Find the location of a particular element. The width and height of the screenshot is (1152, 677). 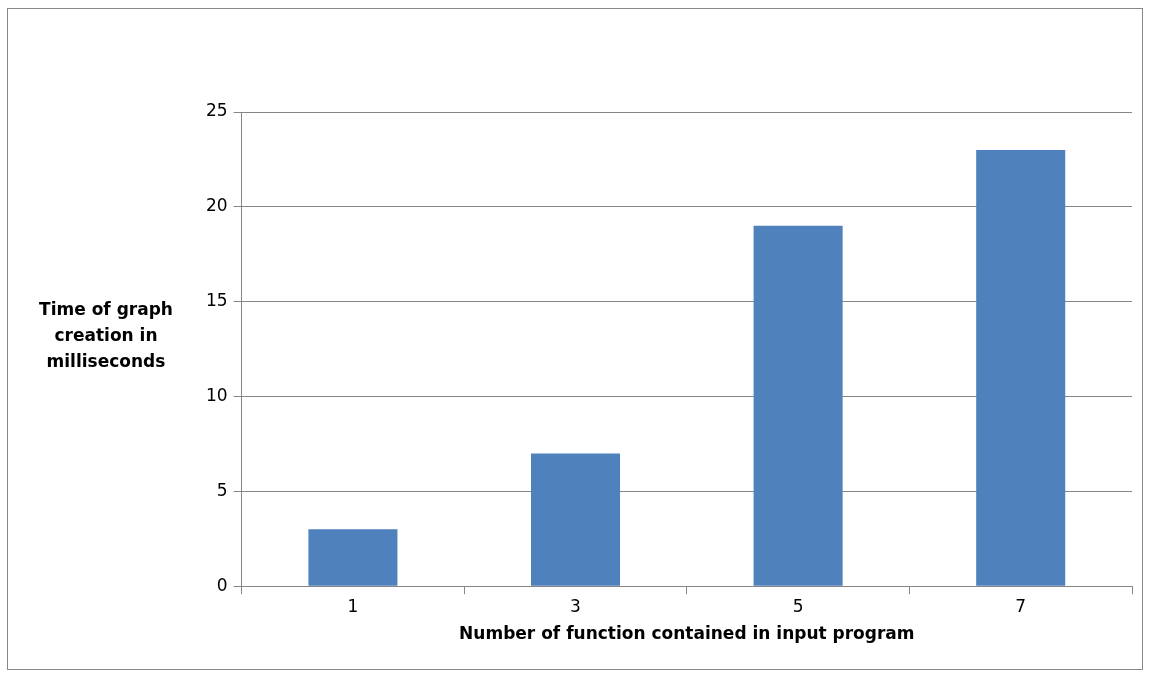

y-tick-label: 20 is located at coordinates (216, 205).